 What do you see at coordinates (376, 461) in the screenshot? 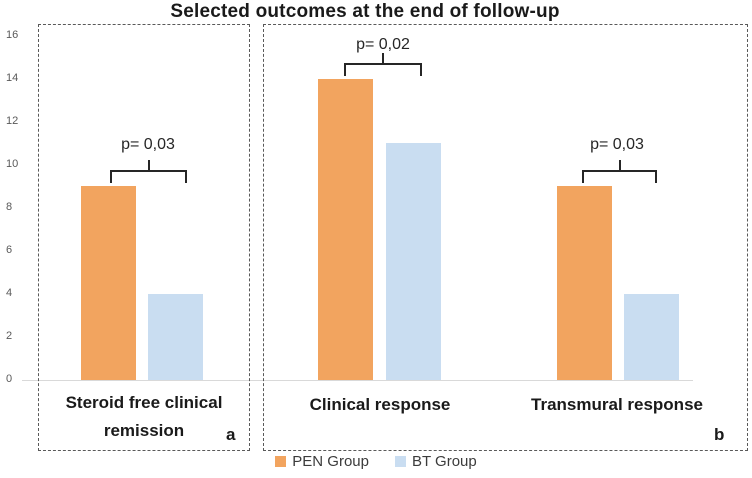
I see `legend: PEN Group BT Group` at bounding box center [376, 461].